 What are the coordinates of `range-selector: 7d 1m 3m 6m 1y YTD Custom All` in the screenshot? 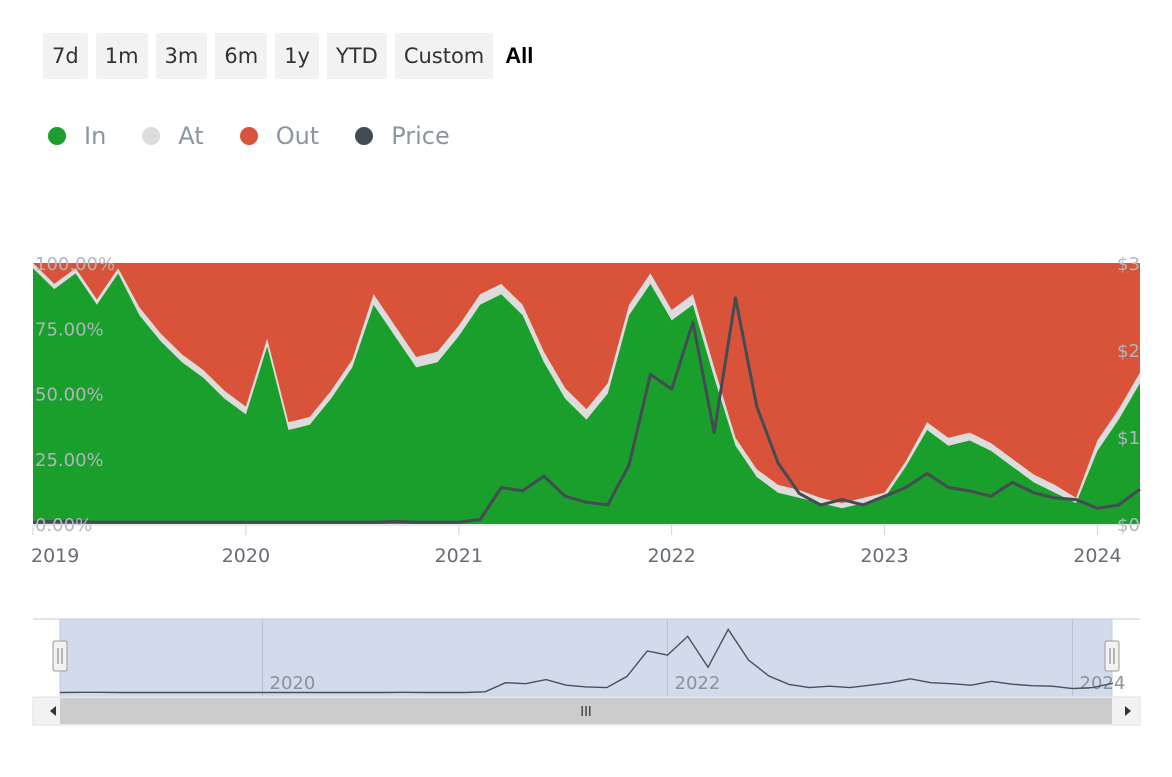 It's located at (290, 56).